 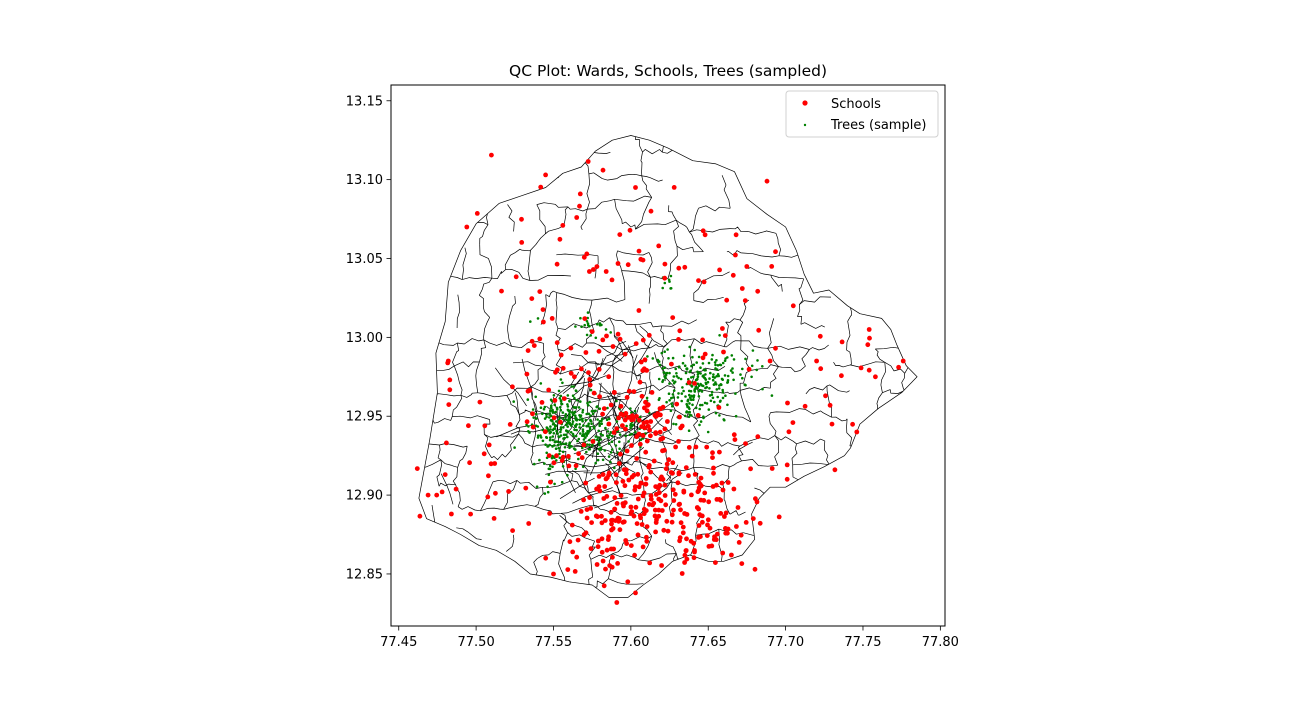 I want to click on y-tick-label: 13.05, so click(x=364, y=259).